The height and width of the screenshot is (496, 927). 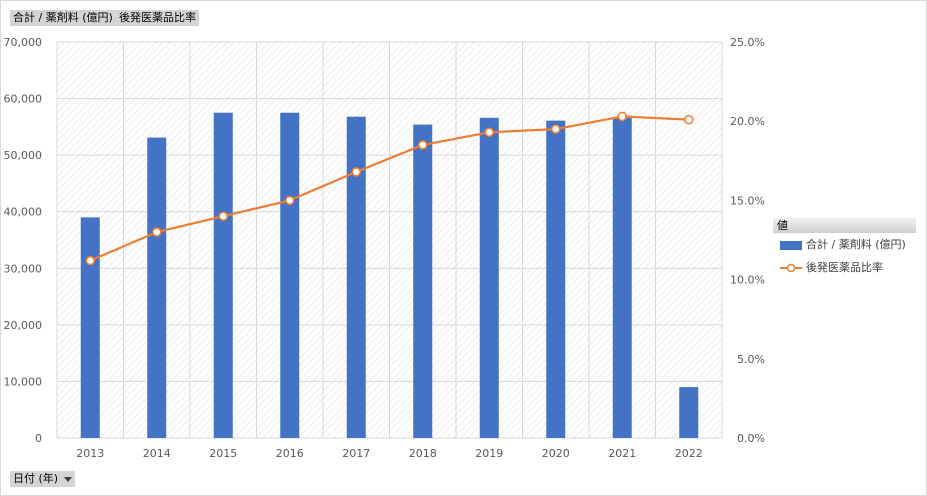 I want to click on legend-item-bar: 合計 / 薬剤料 (億円), so click(x=843, y=245).